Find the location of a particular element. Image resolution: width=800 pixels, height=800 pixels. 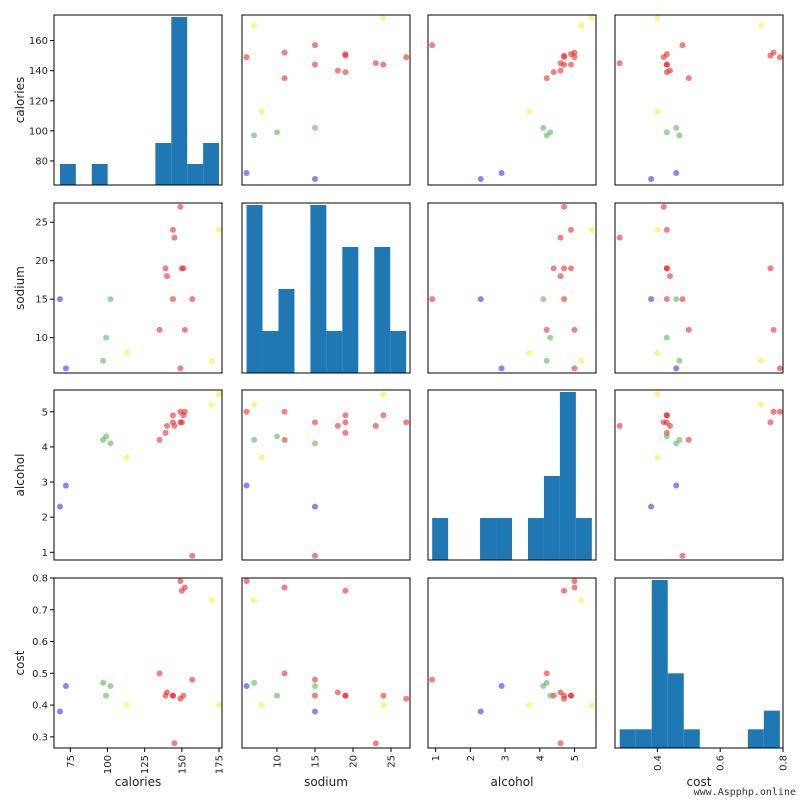

y-tick-label: 1 is located at coordinates (45, 553).